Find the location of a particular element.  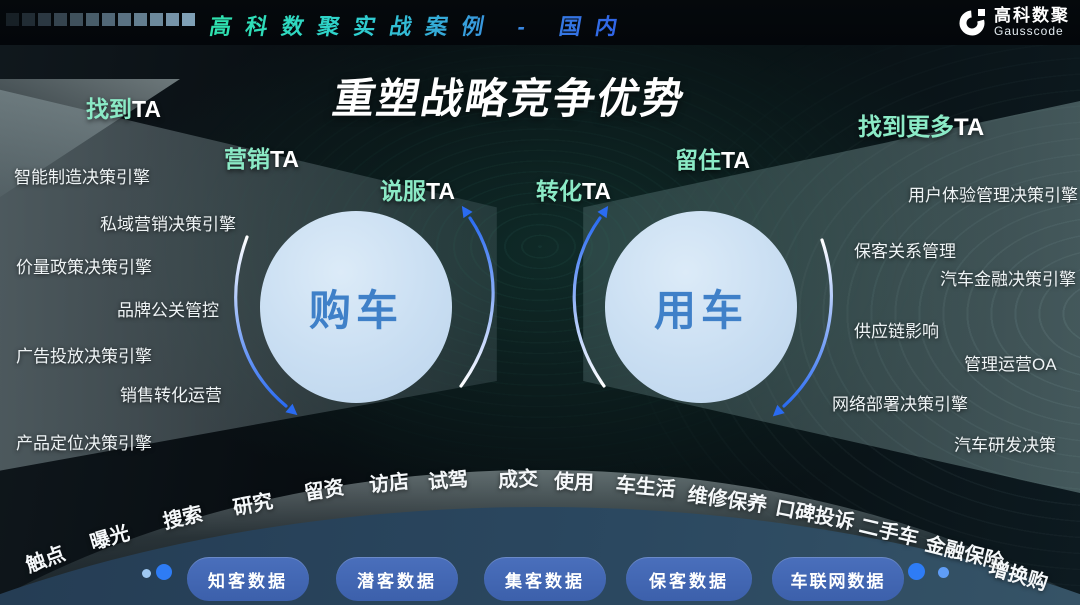

engine-label-auto-finance: 汽车金融决策引擎 is located at coordinates (1008, 279).